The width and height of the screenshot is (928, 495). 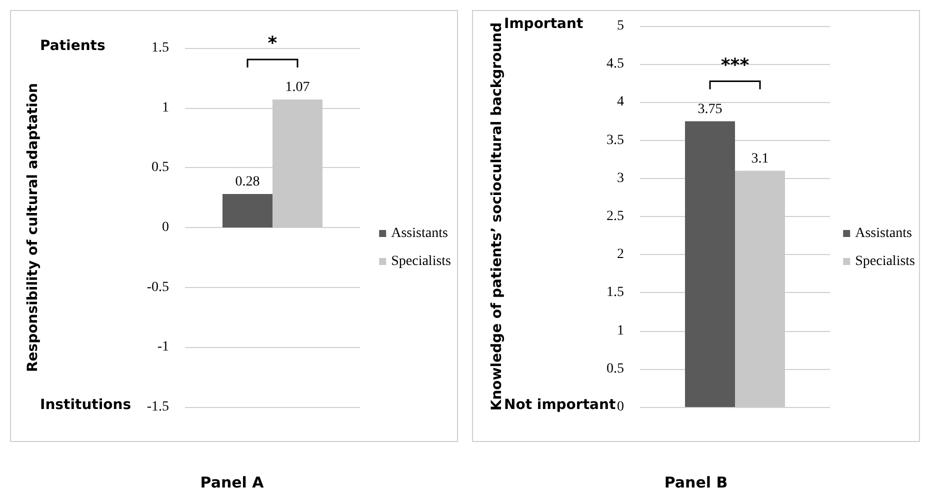 What do you see at coordinates (760, 158) in the screenshot?
I see `data-label: 3.1` at bounding box center [760, 158].